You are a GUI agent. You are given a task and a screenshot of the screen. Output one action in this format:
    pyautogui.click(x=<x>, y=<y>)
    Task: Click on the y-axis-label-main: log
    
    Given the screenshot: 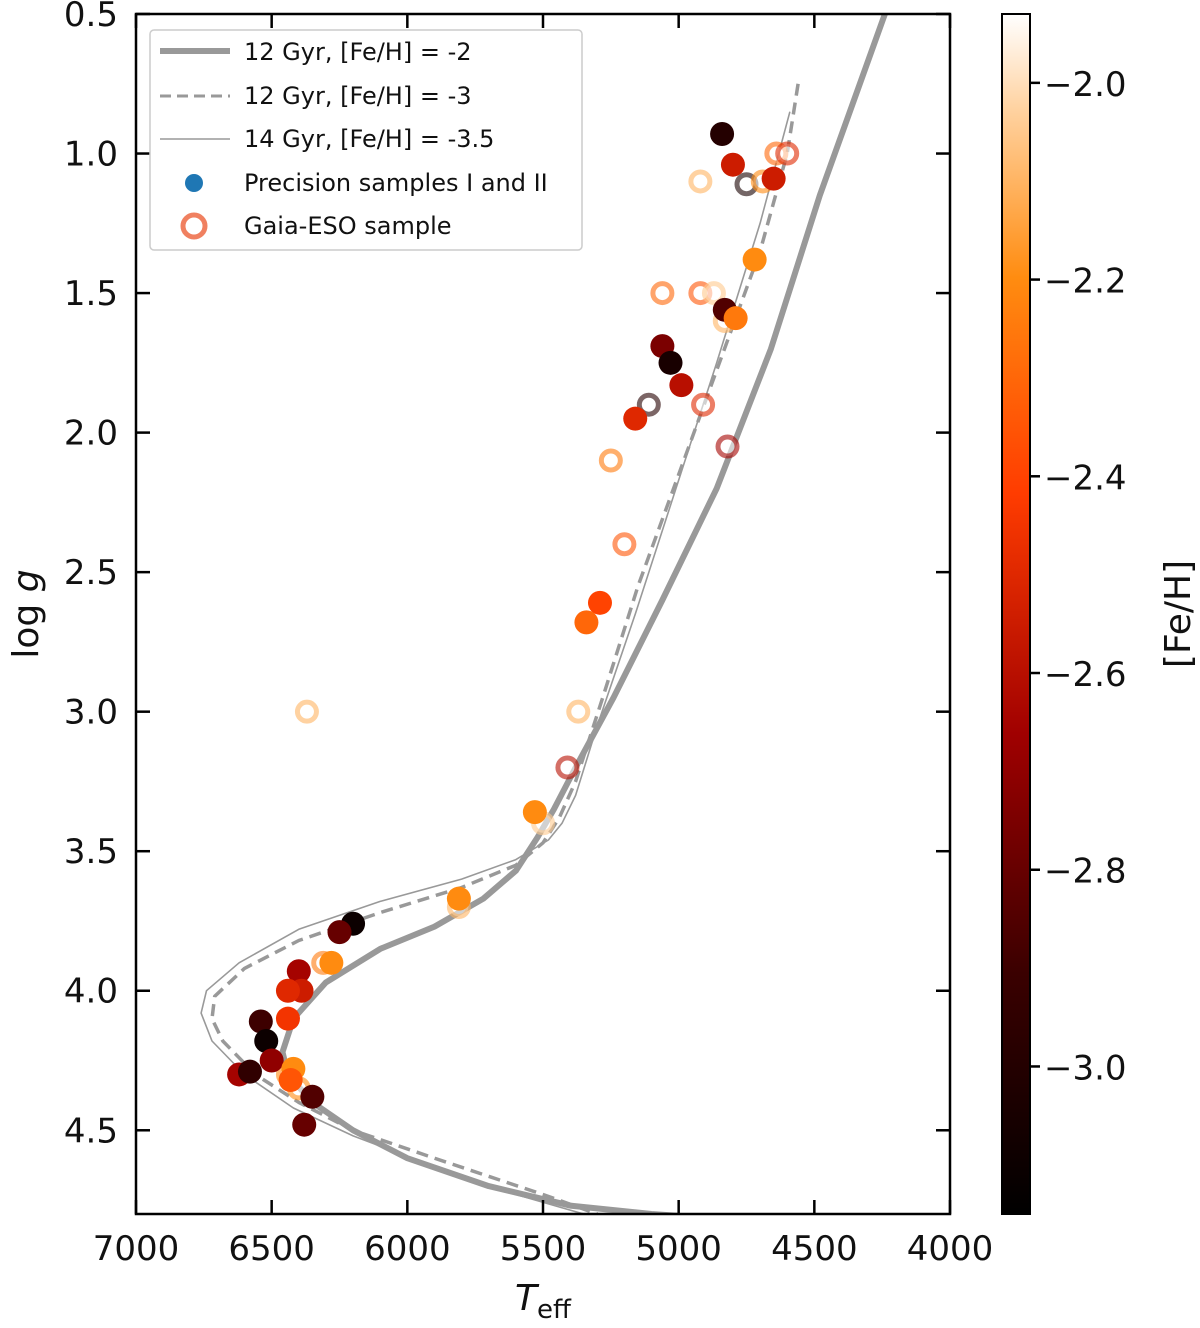 What is the action you would take?
    pyautogui.click(x=26, y=625)
    